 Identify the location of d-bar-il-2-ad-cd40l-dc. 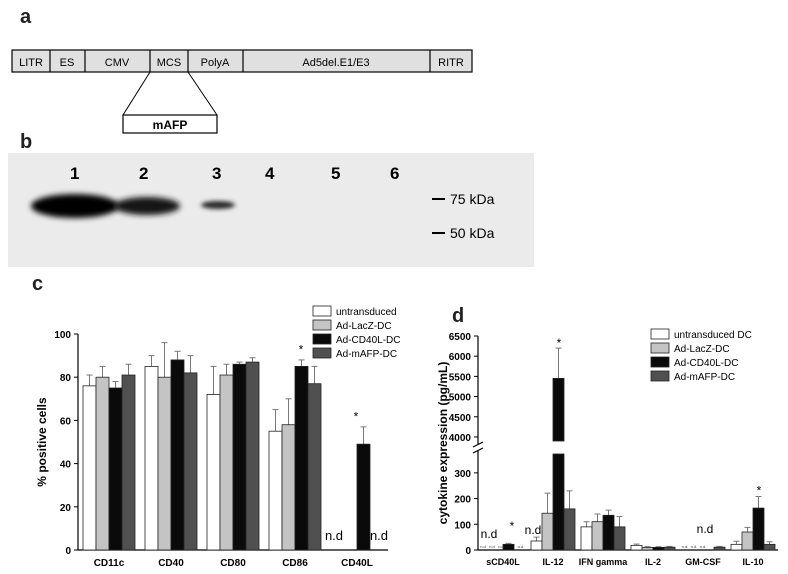
(658, 549).